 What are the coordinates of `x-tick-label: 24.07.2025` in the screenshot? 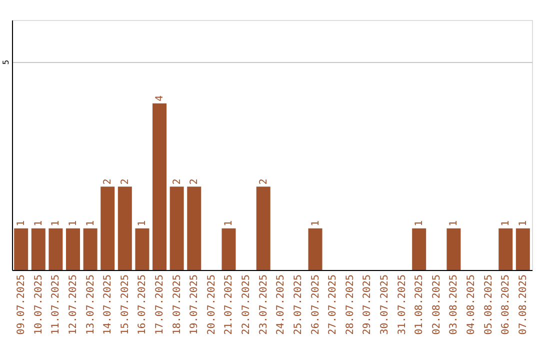 It's located at (281, 304).